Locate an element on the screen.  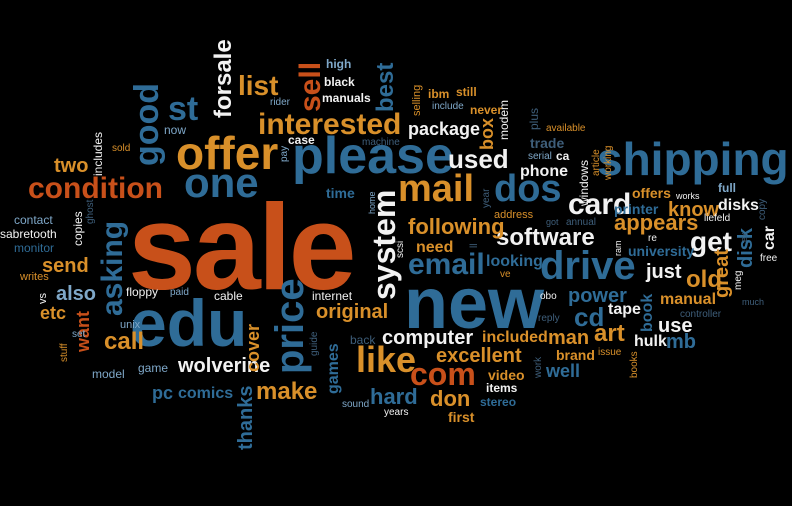
word-monitor: monitor is located at coordinates (34, 248).